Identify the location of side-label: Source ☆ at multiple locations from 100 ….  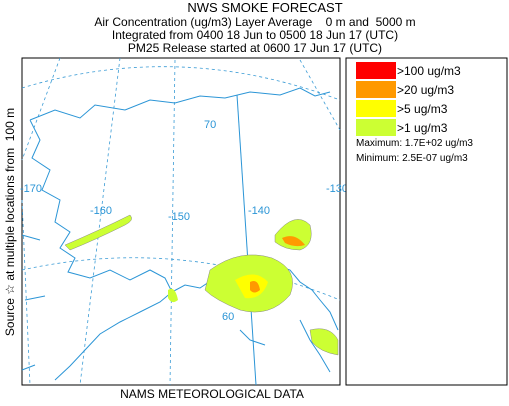
(10, 222).